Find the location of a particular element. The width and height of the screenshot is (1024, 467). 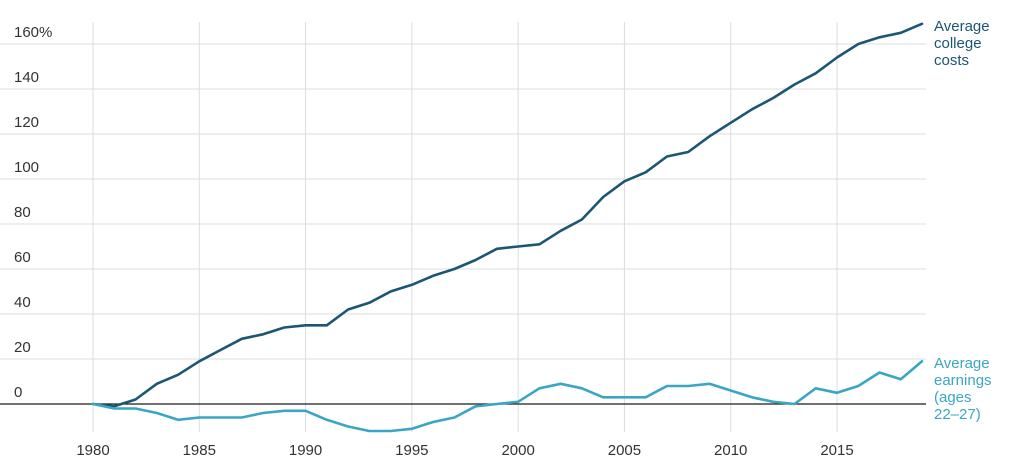

series-label-line: college is located at coordinates (958, 43).